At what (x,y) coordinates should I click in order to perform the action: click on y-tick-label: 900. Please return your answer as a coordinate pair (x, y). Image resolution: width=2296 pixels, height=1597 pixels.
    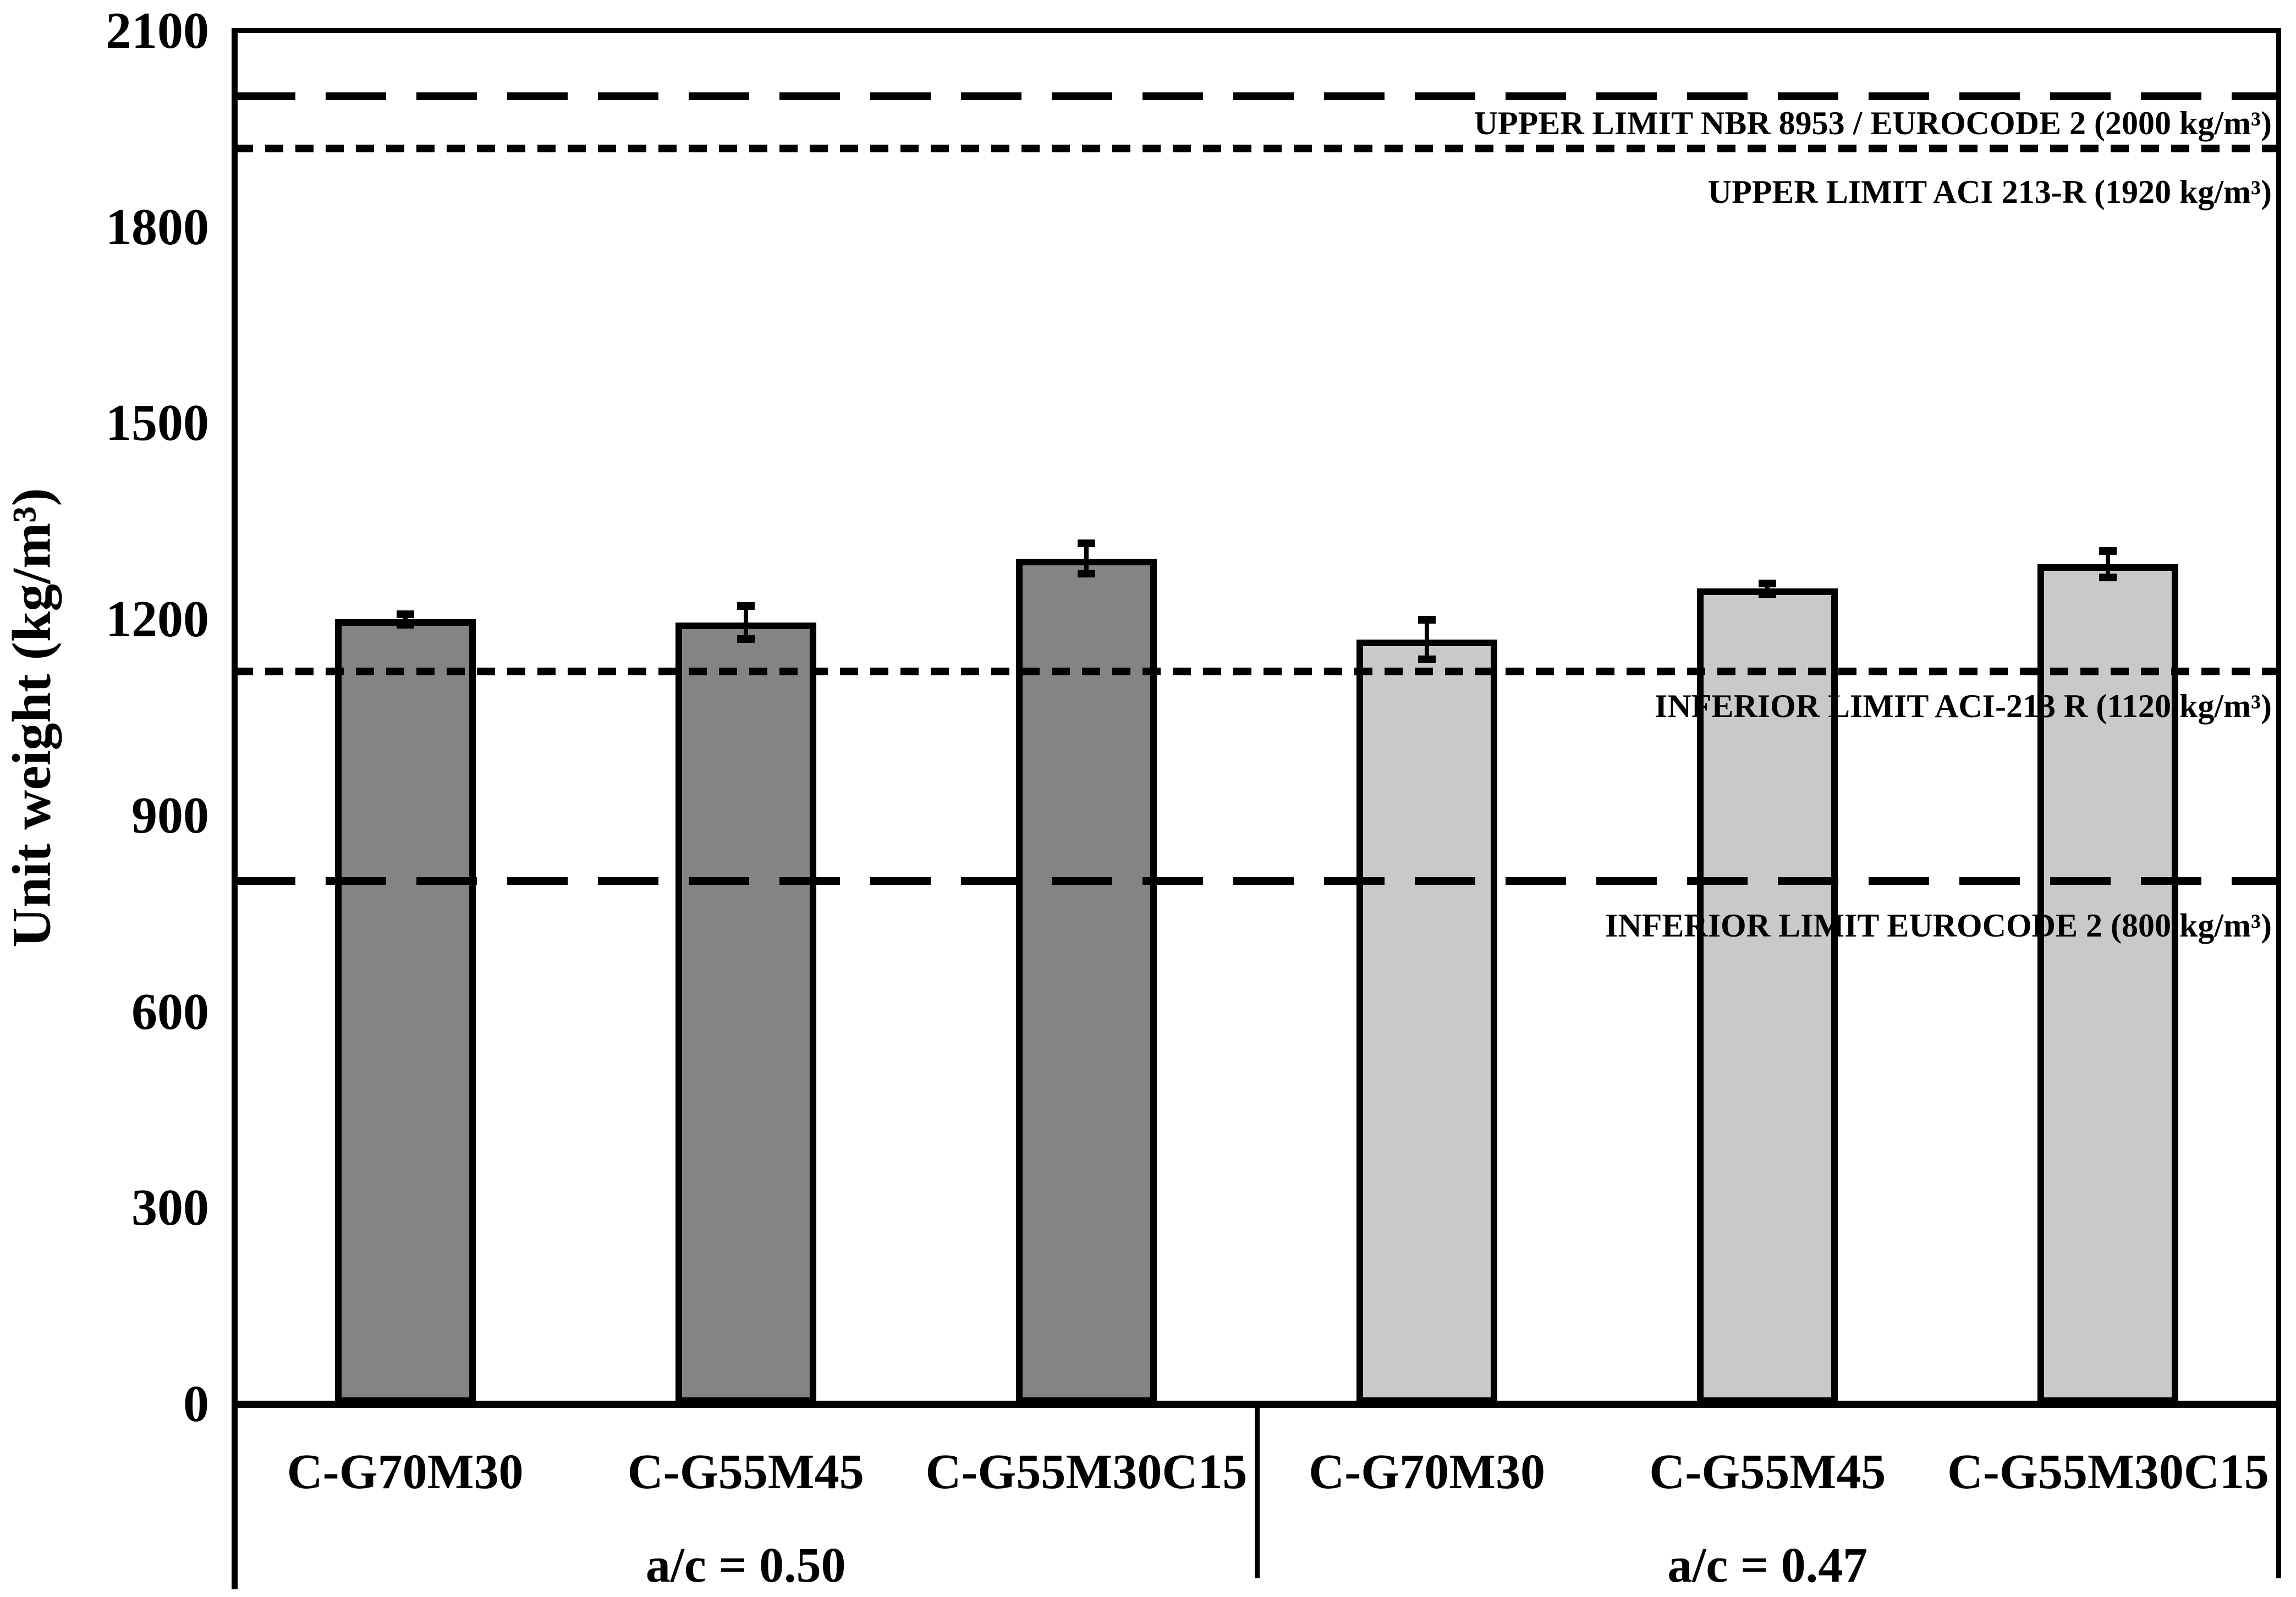
    Looking at the image, I should click on (170, 815).